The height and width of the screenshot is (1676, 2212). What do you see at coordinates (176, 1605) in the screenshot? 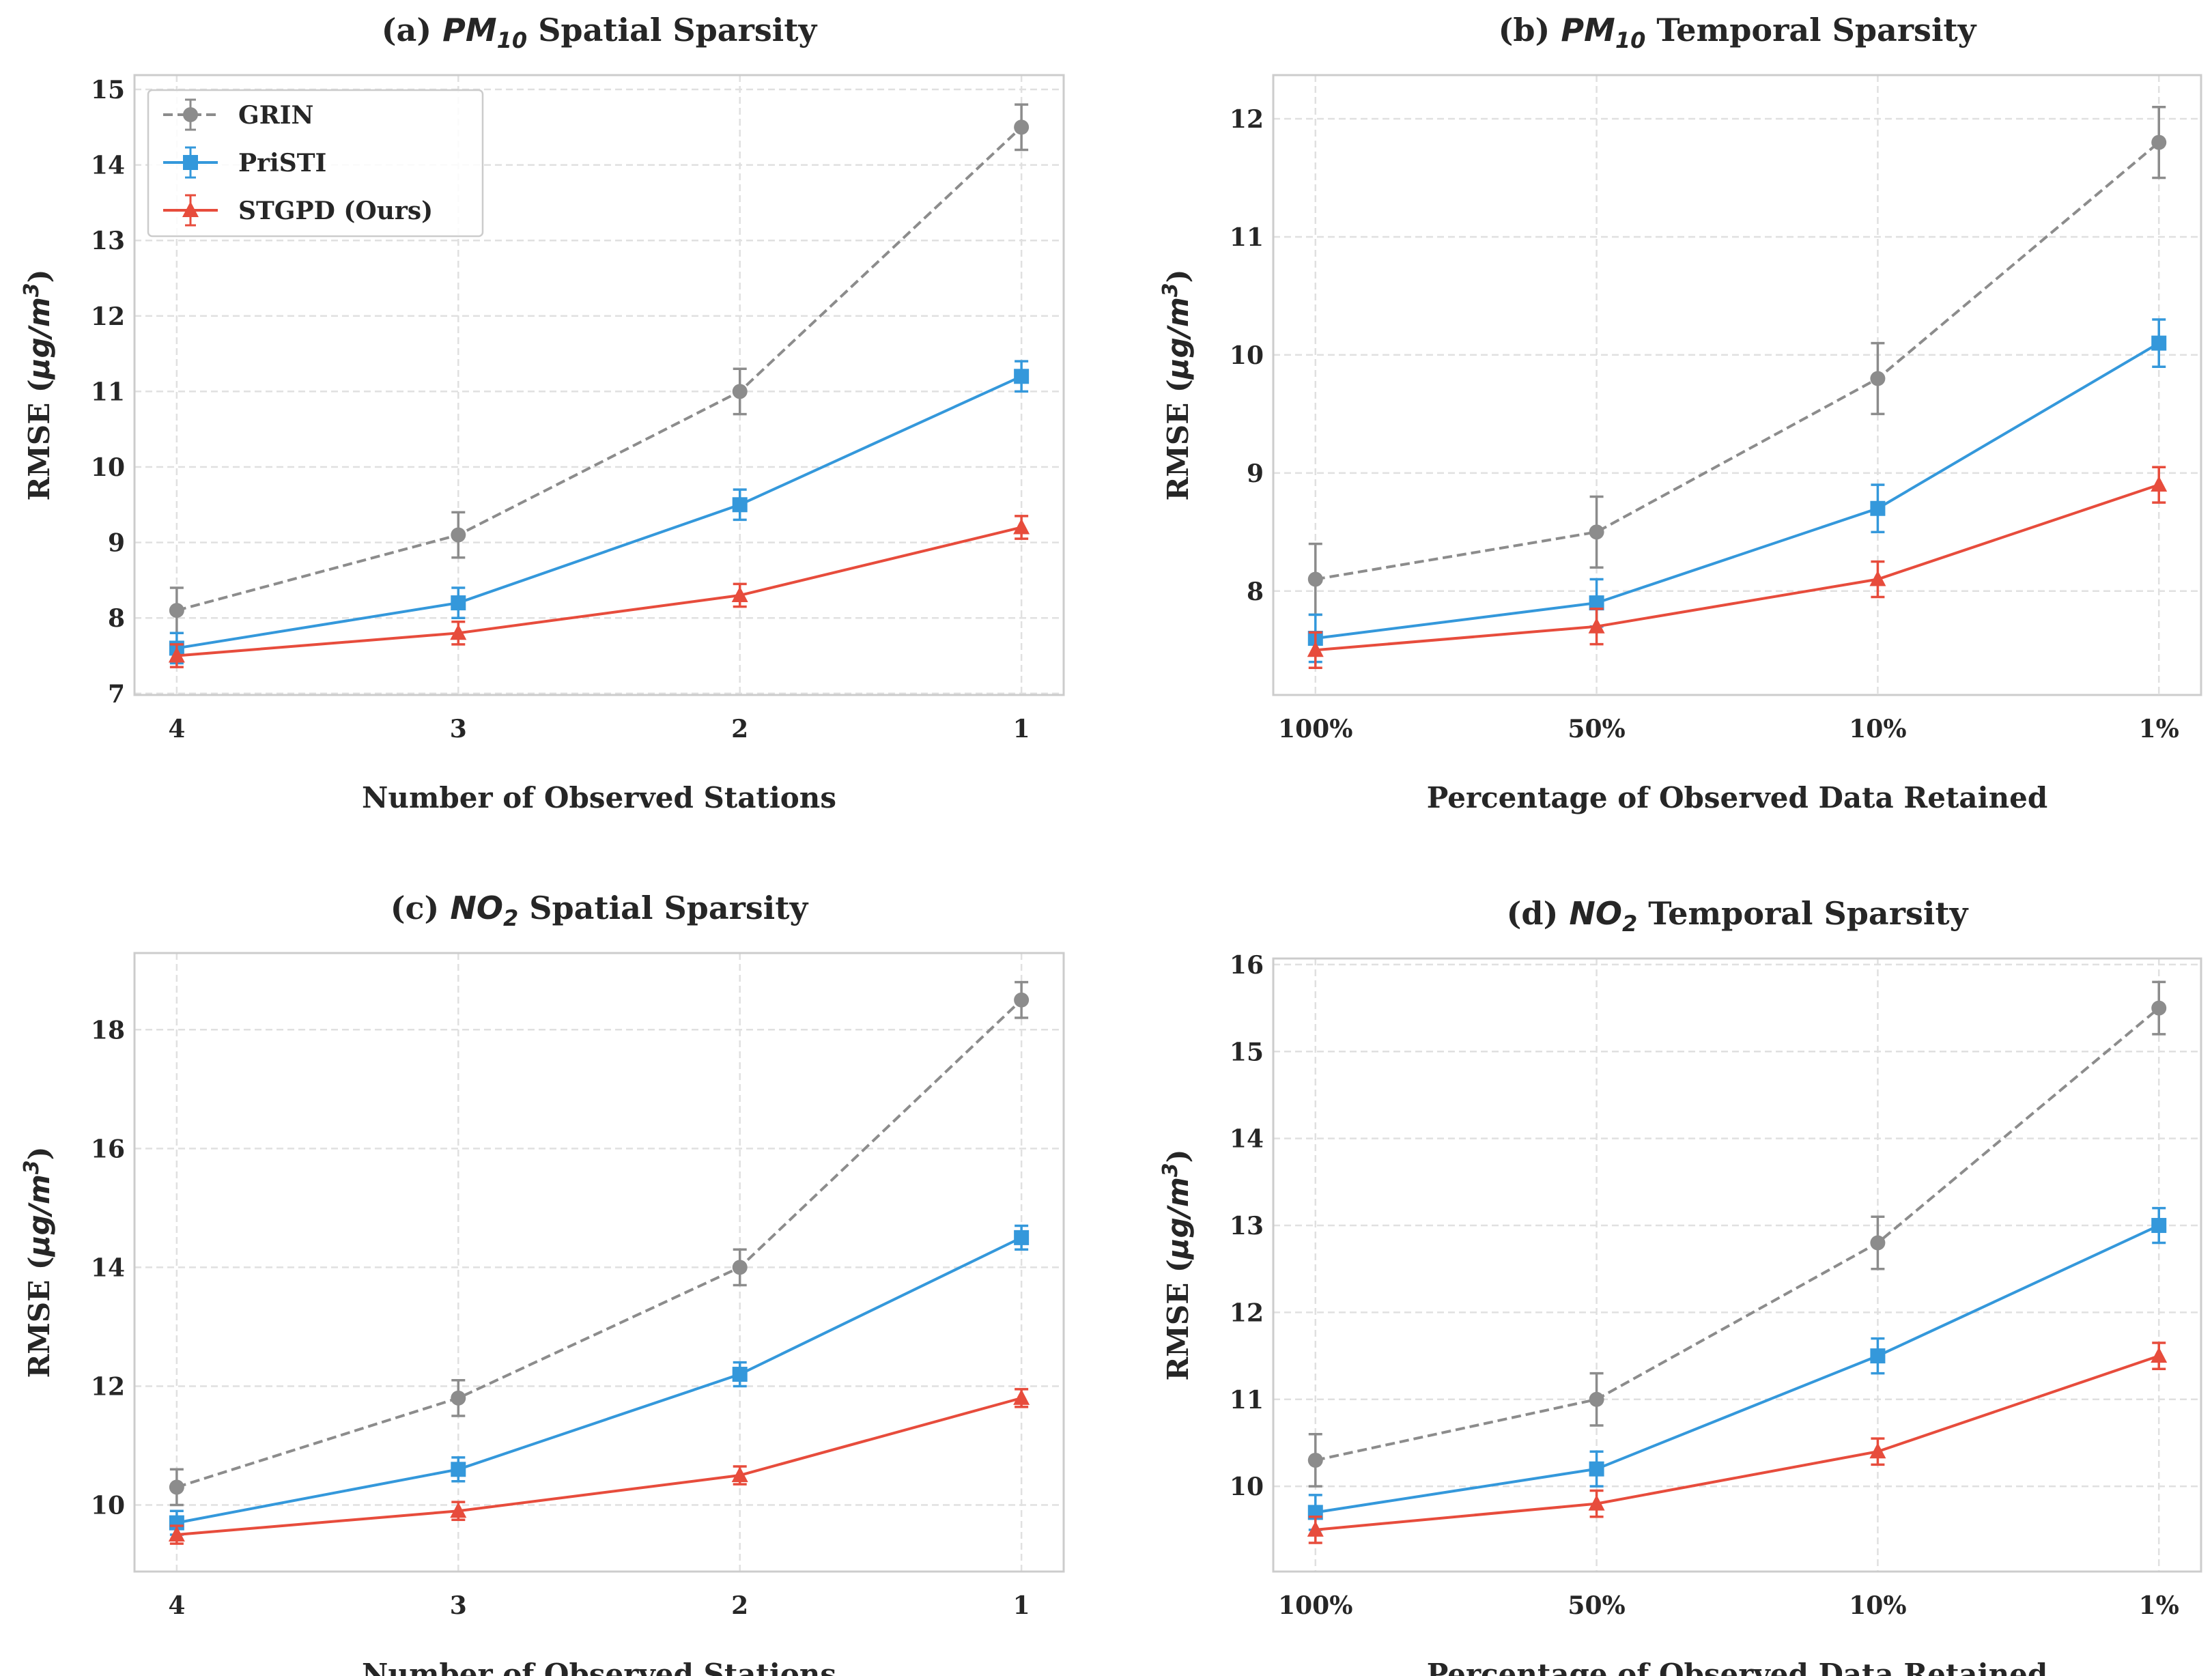
I see `x-tick-label: 4` at bounding box center [176, 1605].